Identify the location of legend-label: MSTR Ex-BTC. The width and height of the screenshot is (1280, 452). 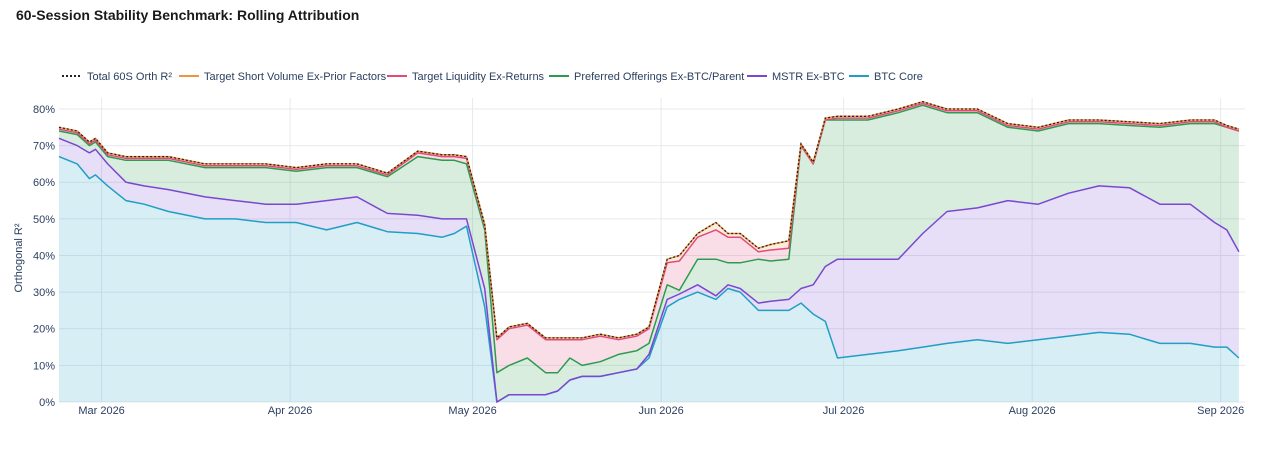
(808, 77).